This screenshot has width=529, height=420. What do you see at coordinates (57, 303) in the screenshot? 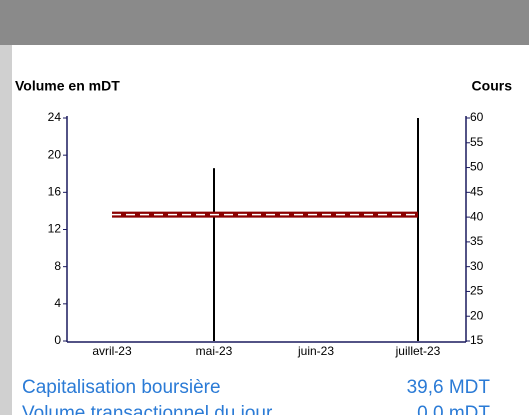
I see `y-tick-label: 4` at bounding box center [57, 303].